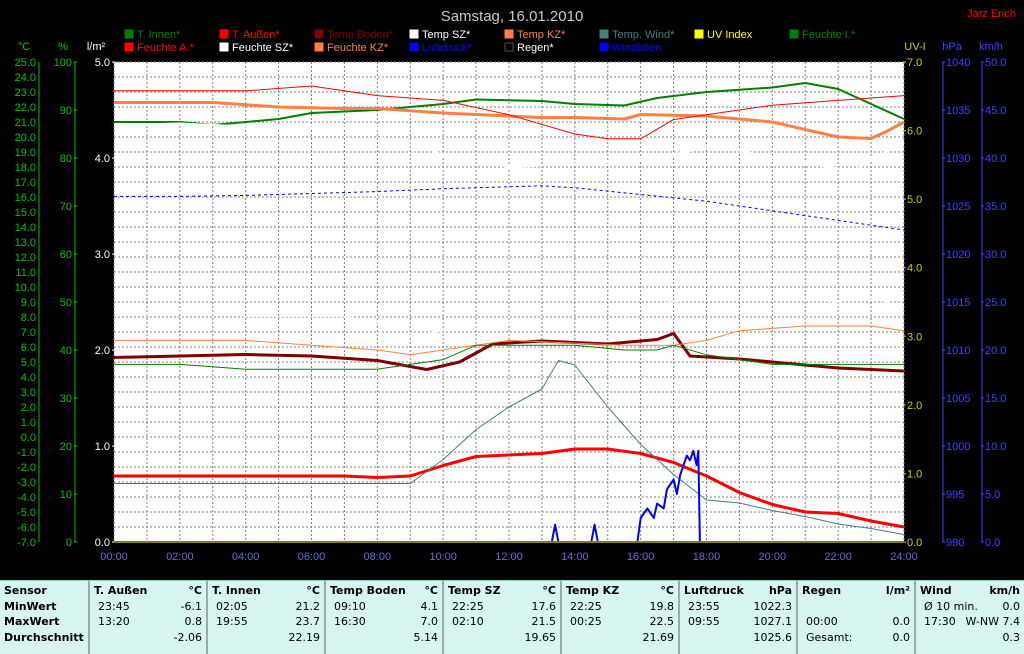 The width and height of the screenshot is (1024, 654). What do you see at coordinates (28, 438) in the screenshot?
I see `axis-left1-tick: 0.0` at bounding box center [28, 438].